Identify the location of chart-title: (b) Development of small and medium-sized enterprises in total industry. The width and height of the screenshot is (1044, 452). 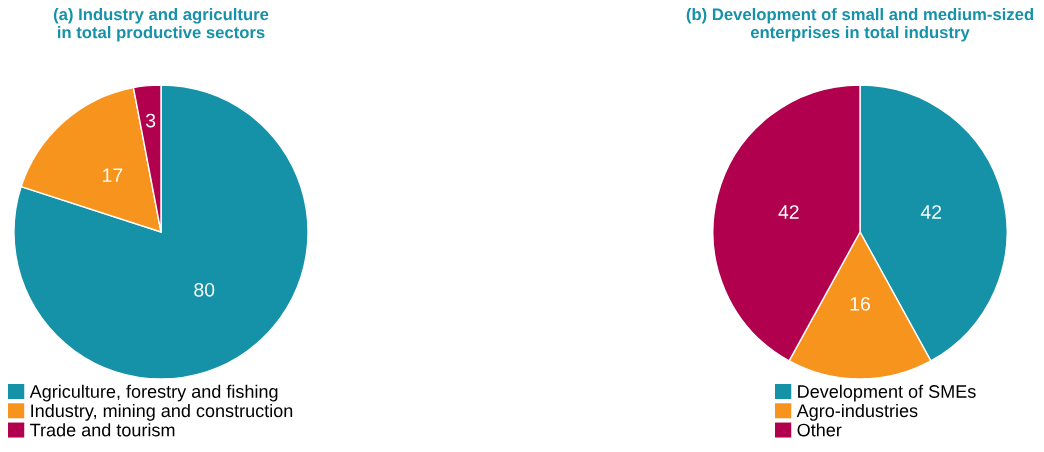
(860, 25).